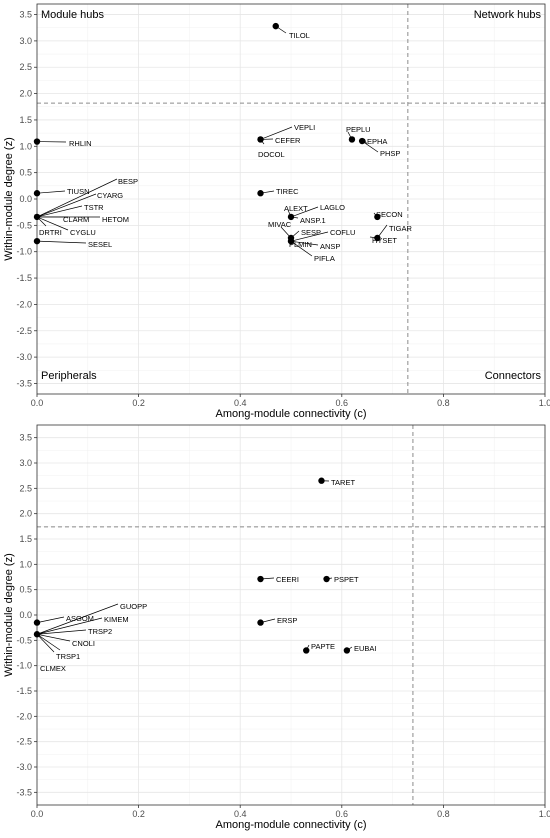 This screenshot has height=838, width=550. I want to click on point-label: ANSP.1, so click(313, 220).